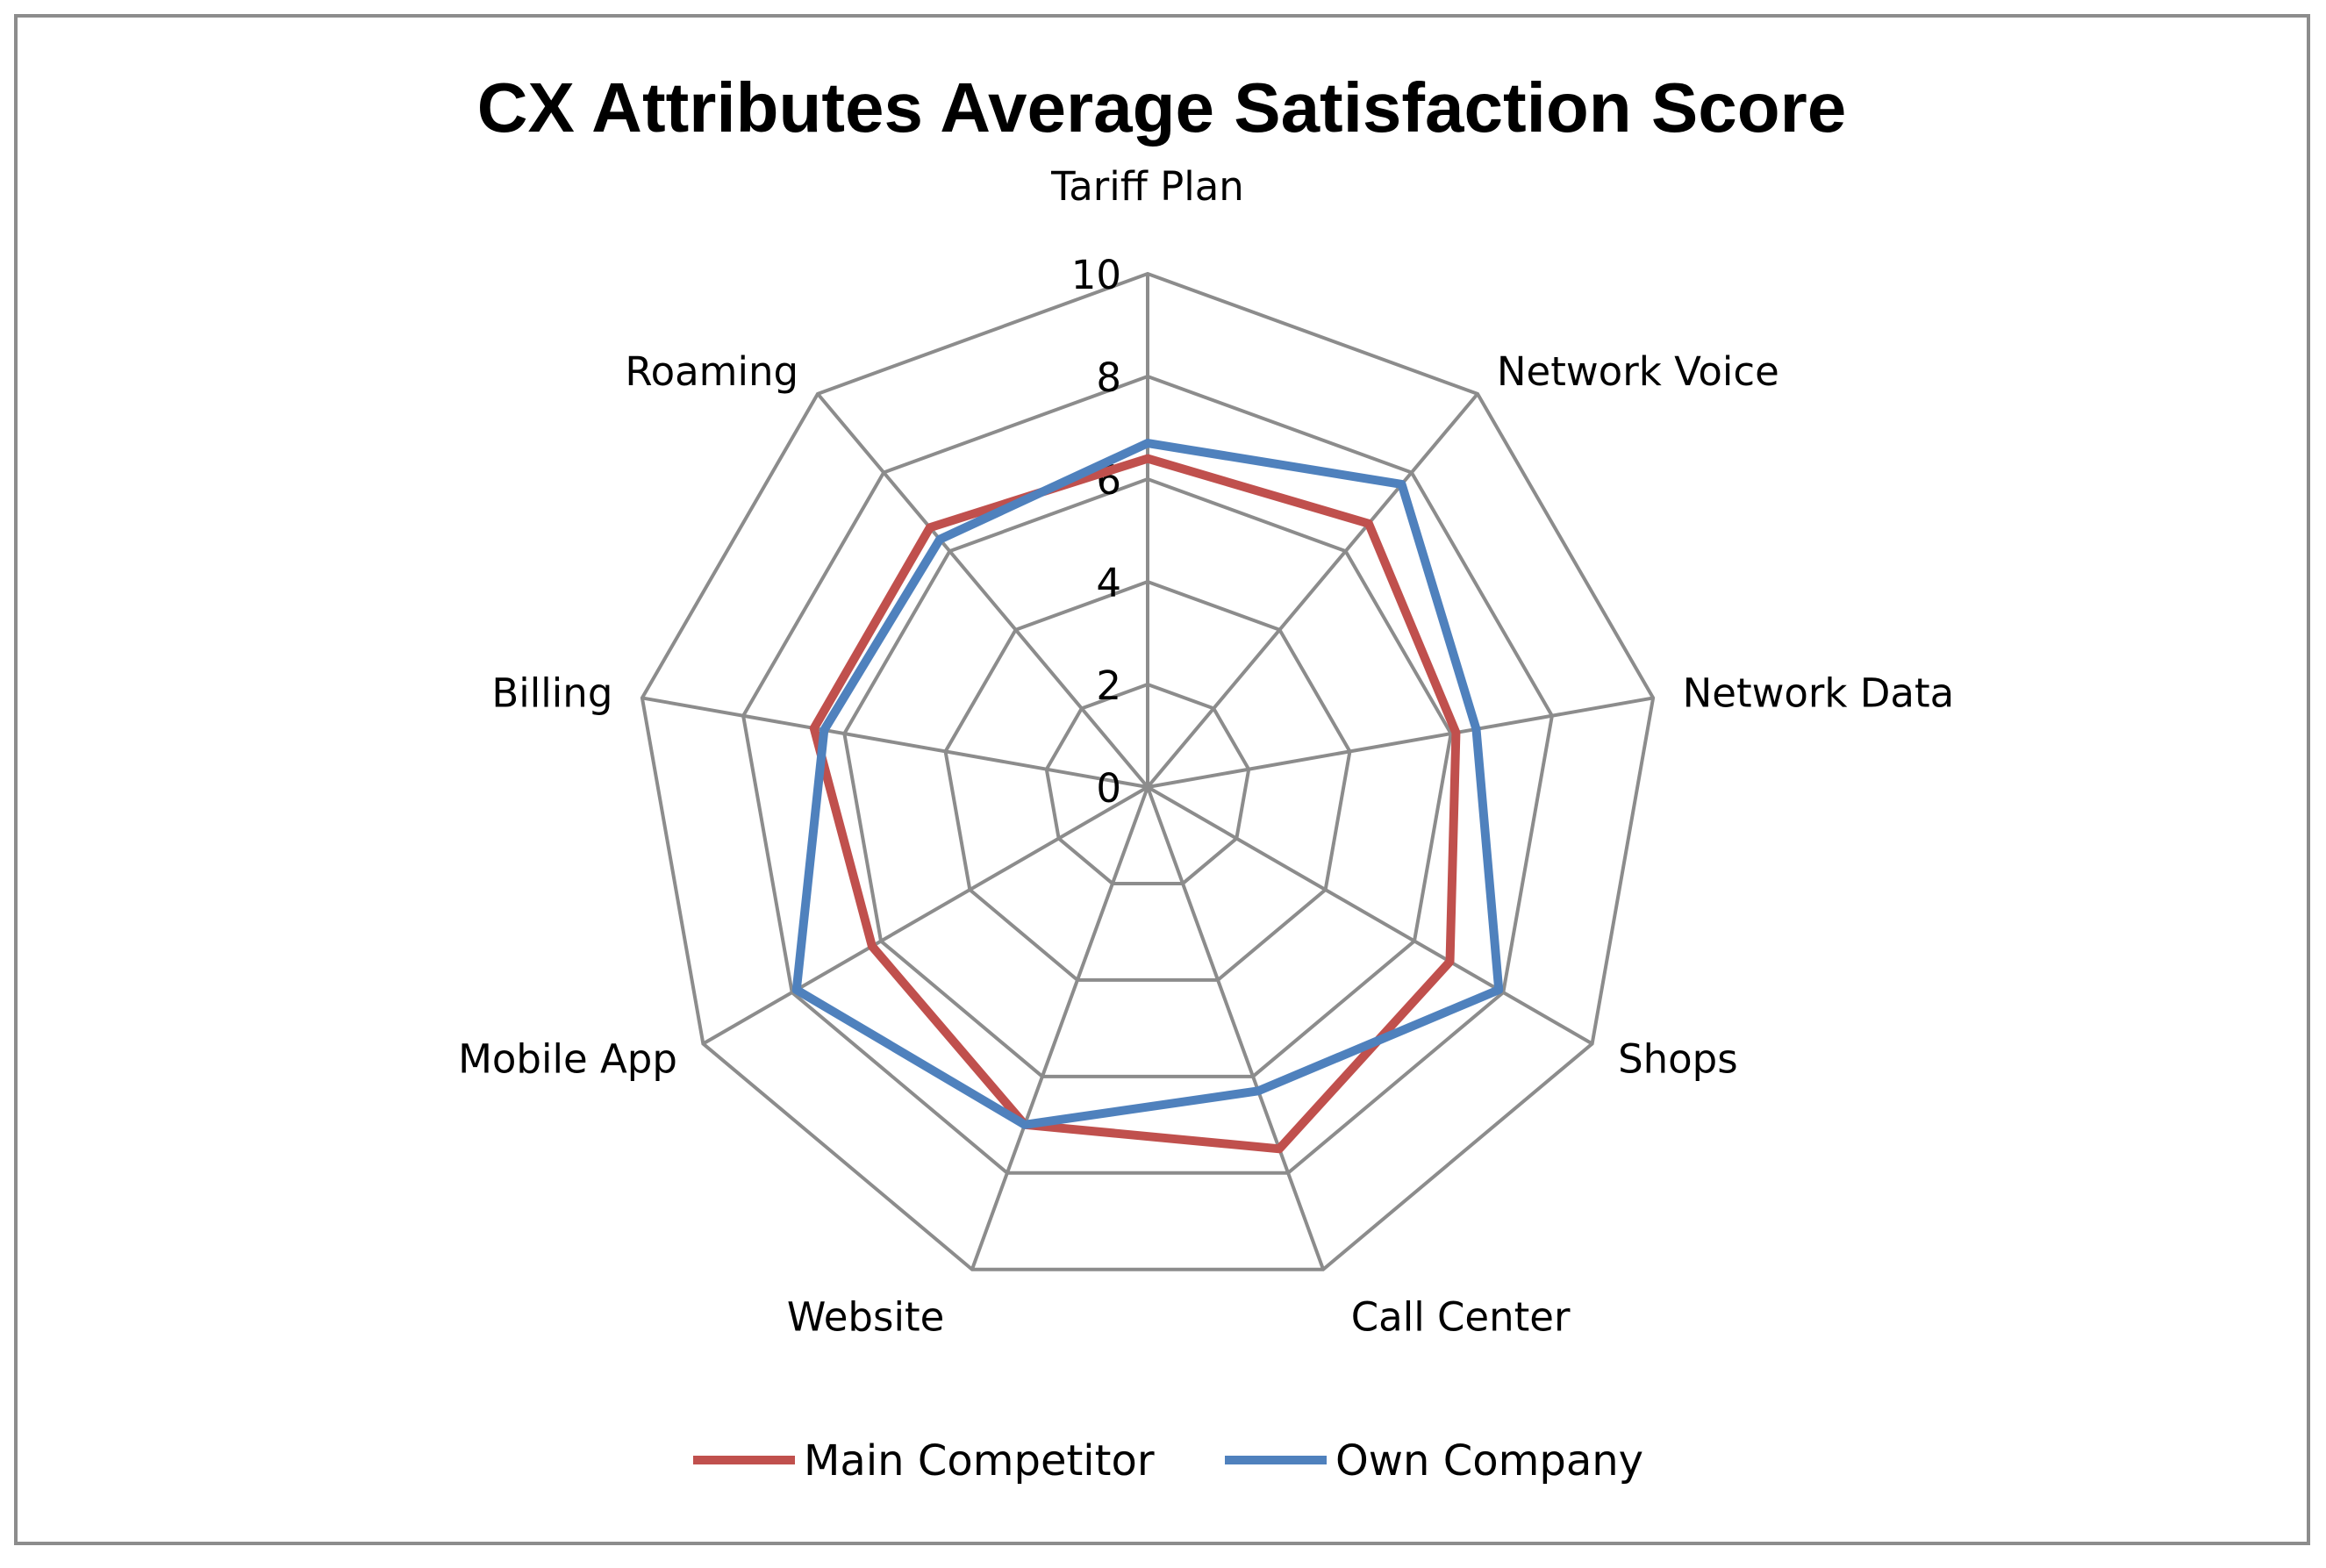  What do you see at coordinates (1108, 377) in the screenshot?
I see `tick-label: 8` at bounding box center [1108, 377].